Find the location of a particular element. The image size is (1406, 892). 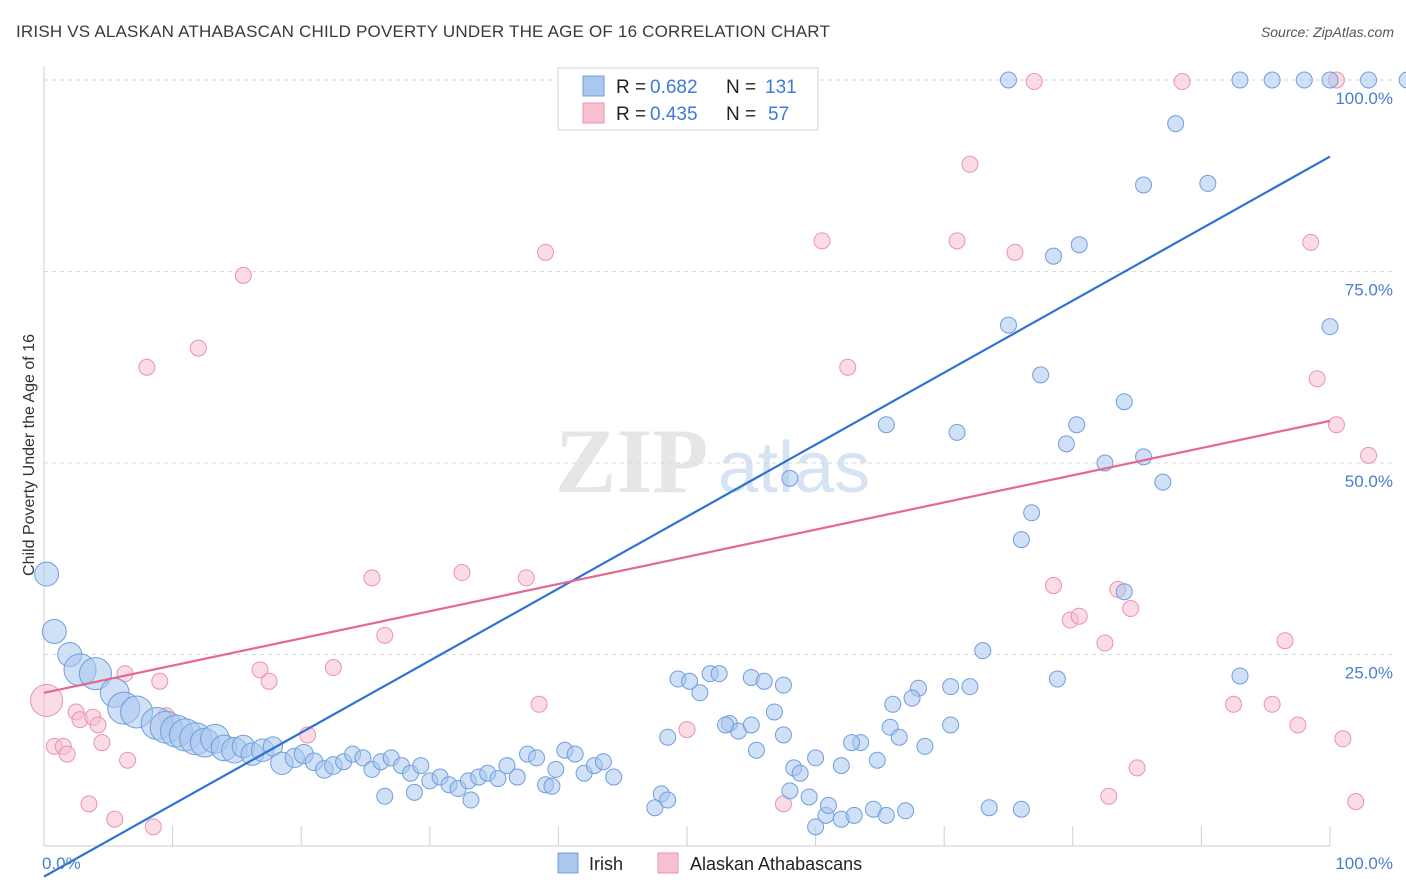

legend-n-label-irish: N = is located at coordinates (741, 87).